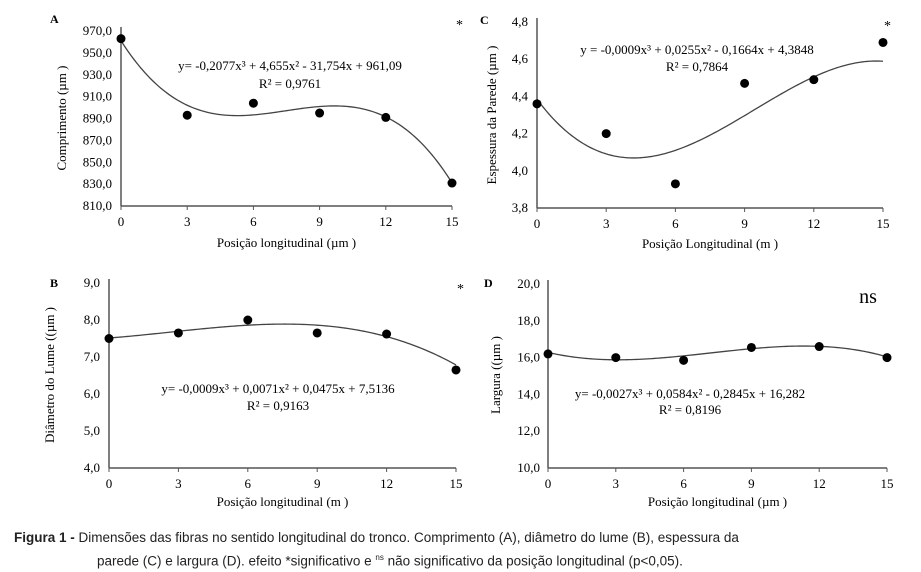 The height and width of the screenshot is (572, 921). What do you see at coordinates (520, 207) in the screenshot?
I see `y-tick-label: 3,8` at bounding box center [520, 207].